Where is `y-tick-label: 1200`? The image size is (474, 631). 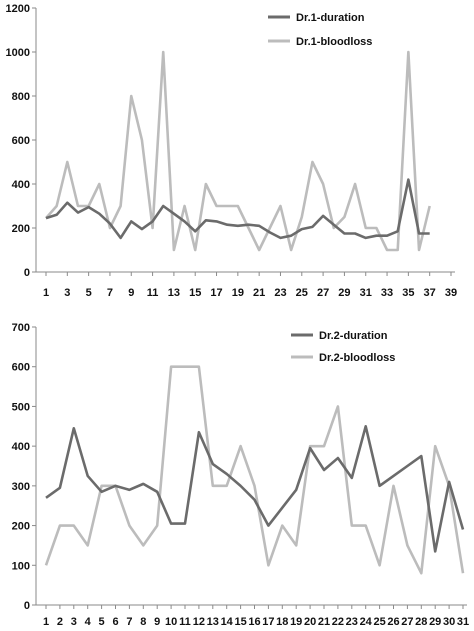 y-tick-label: 1200 is located at coordinates (18, 9).